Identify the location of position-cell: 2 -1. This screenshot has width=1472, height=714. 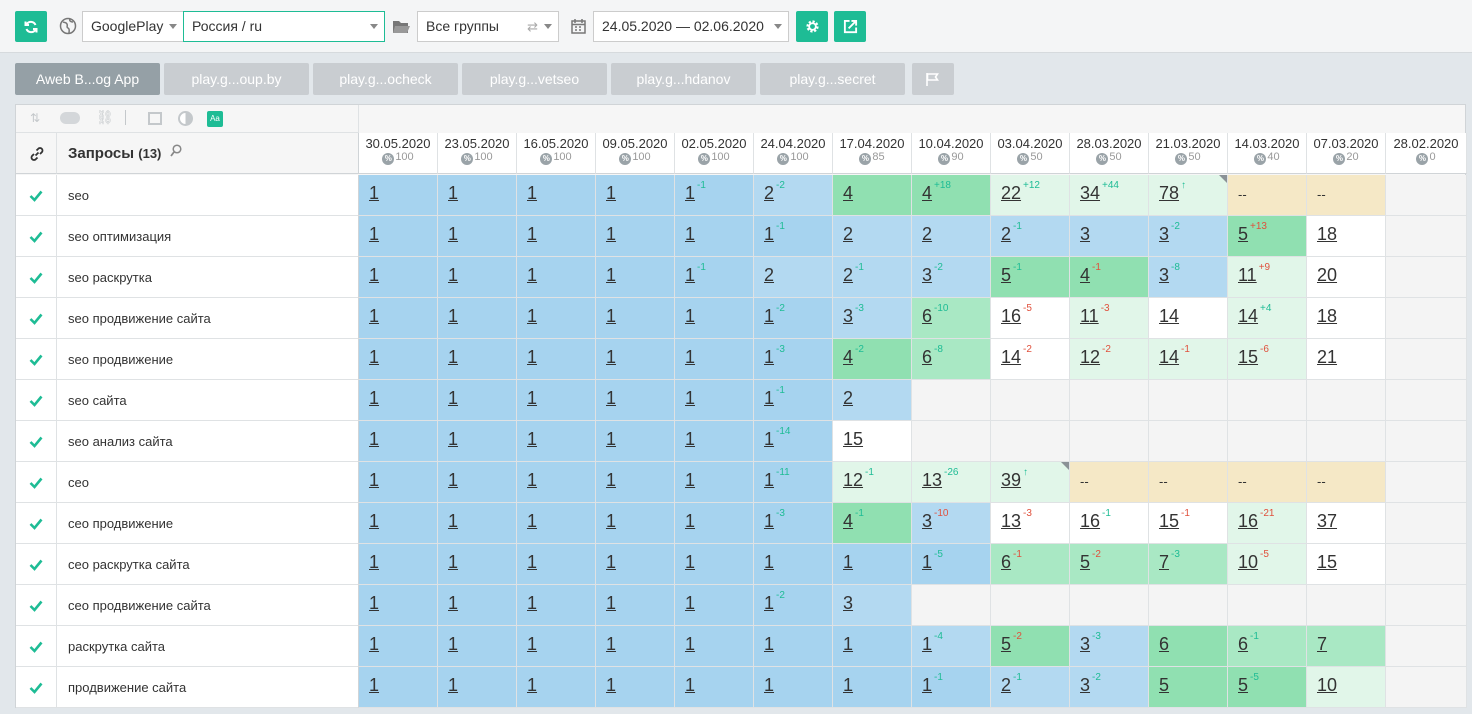
(1030, 236).